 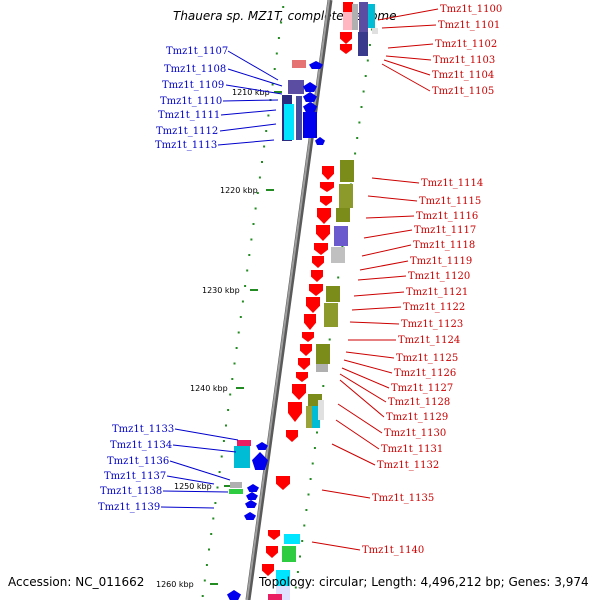 I want to click on gene-label-forward: Tmz1t_1118, so click(x=444, y=245).